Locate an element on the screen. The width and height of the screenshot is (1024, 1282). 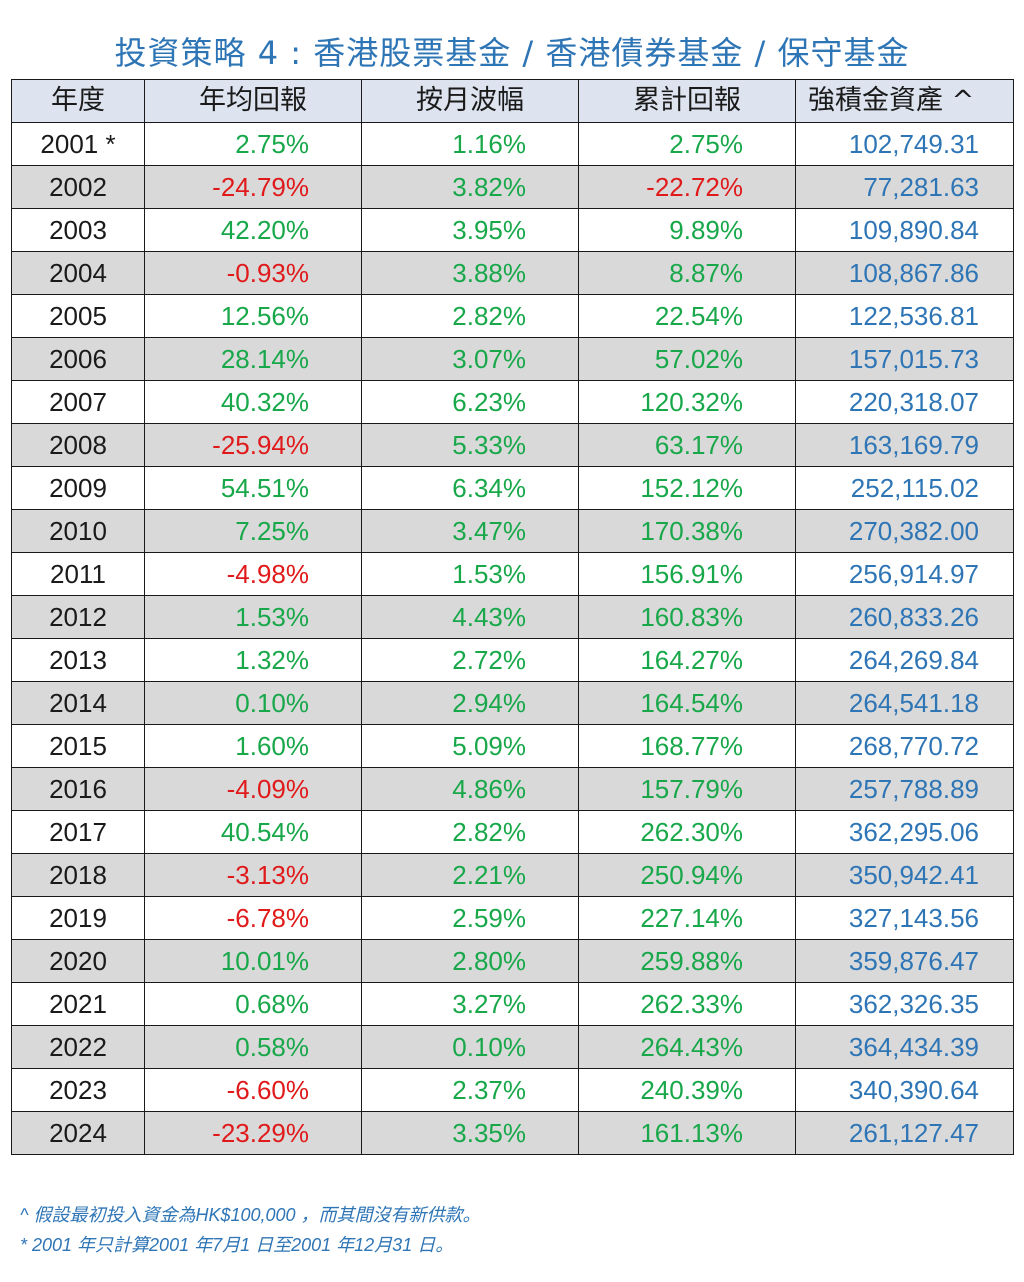
cell-year: 2006 is located at coordinates (78, 359).